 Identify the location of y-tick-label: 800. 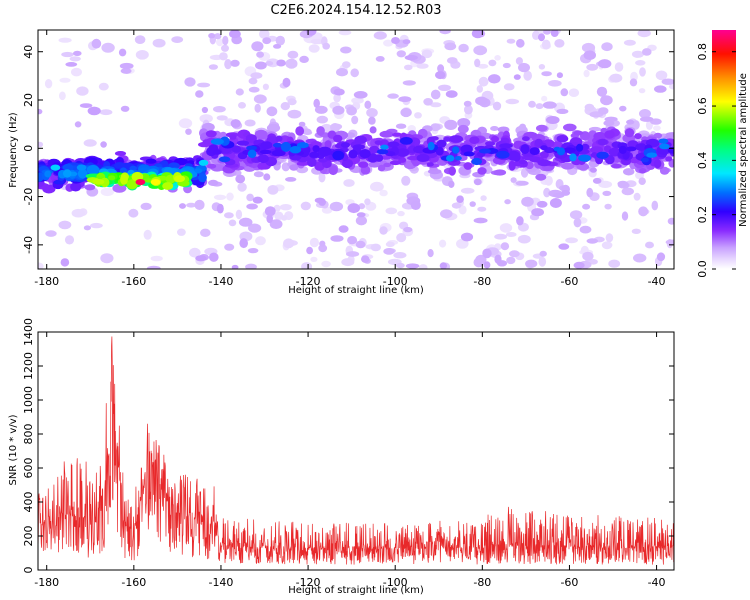
(28, 434).